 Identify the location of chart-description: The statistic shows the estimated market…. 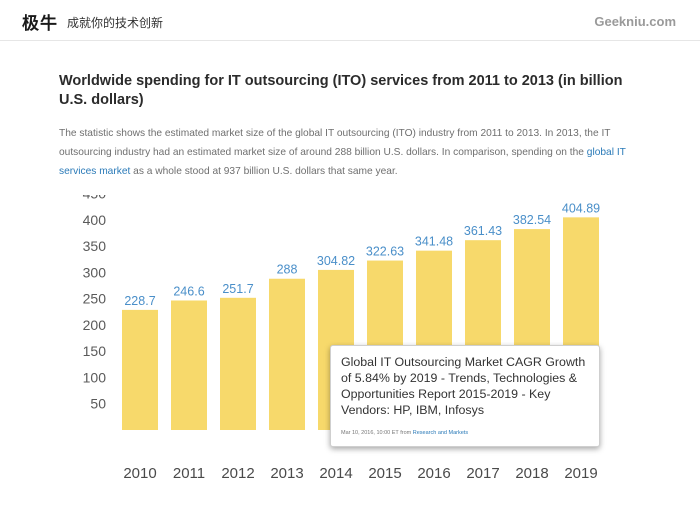
(354, 152).